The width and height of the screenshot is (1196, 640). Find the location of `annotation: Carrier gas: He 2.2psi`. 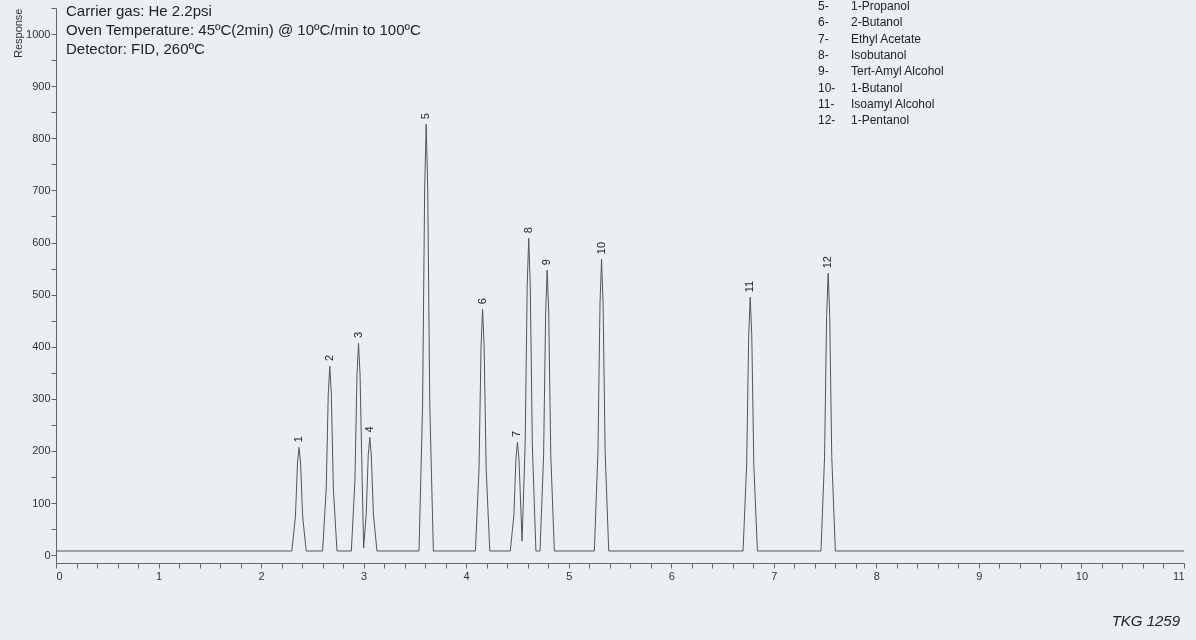

annotation: Carrier gas: He 2.2psi is located at coordinates (139, 11).